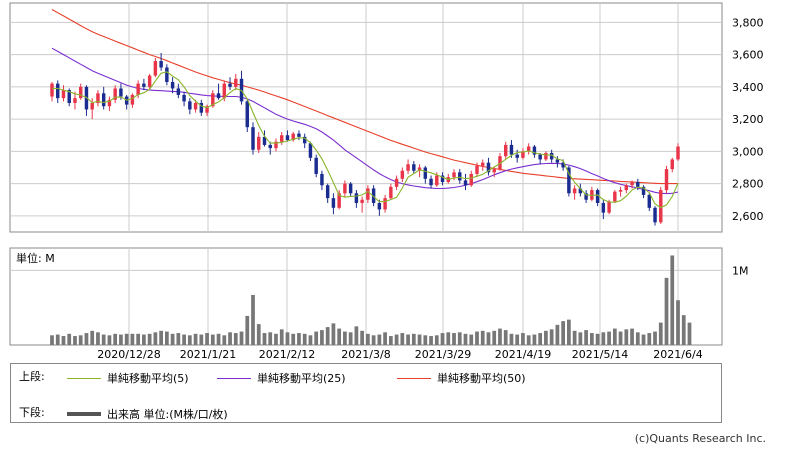 The width and height of the screenshot is (800, 461). I want to click on price-tick-label: 3,200, so click(748, 119).